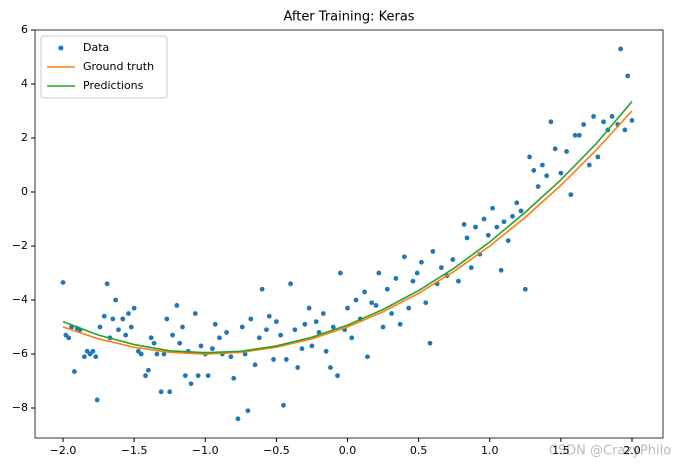 The width and height of the screenshot is (679, 466). I want to click on y-tick-label: −6, so click(20, 353).